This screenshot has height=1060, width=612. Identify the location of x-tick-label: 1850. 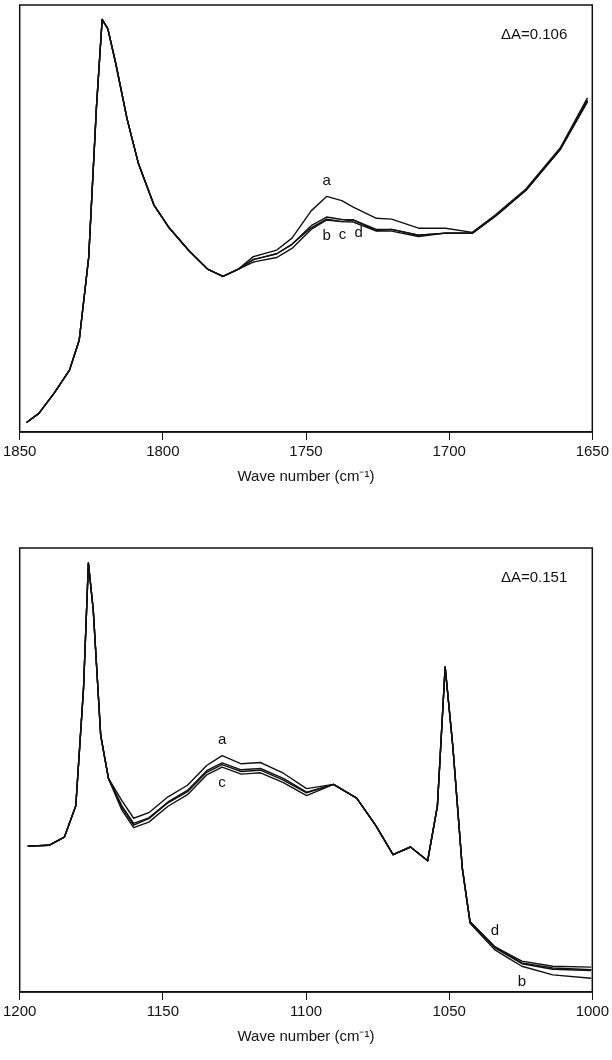
(20, 451).